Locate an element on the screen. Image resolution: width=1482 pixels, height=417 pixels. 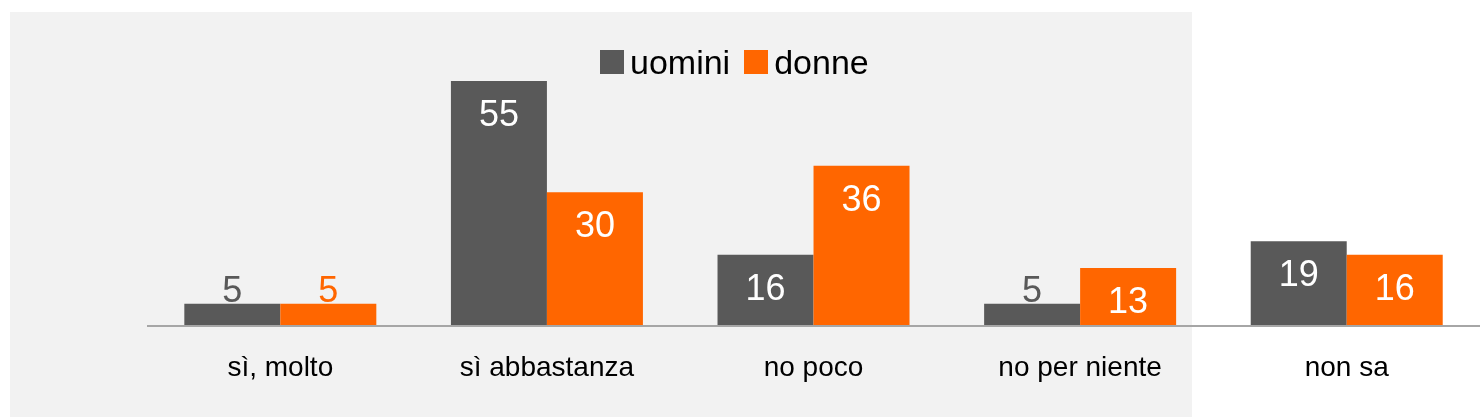
data-label: 19 is located at coordinates (1298, 274).